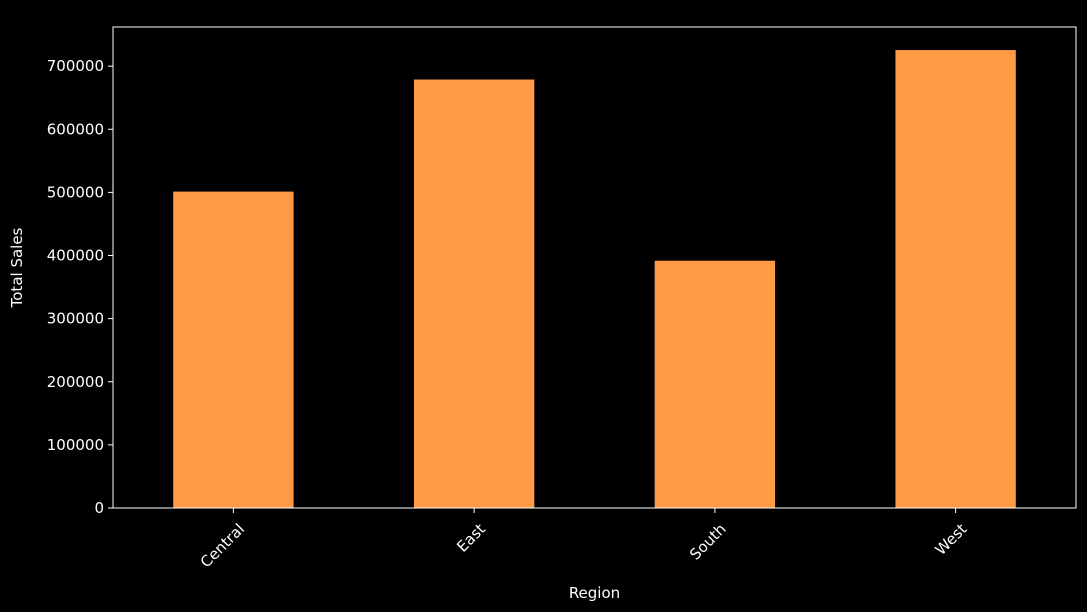 The image size is (1087, 612). I want to click on y-tick-label: 100000, so click(75, 445).